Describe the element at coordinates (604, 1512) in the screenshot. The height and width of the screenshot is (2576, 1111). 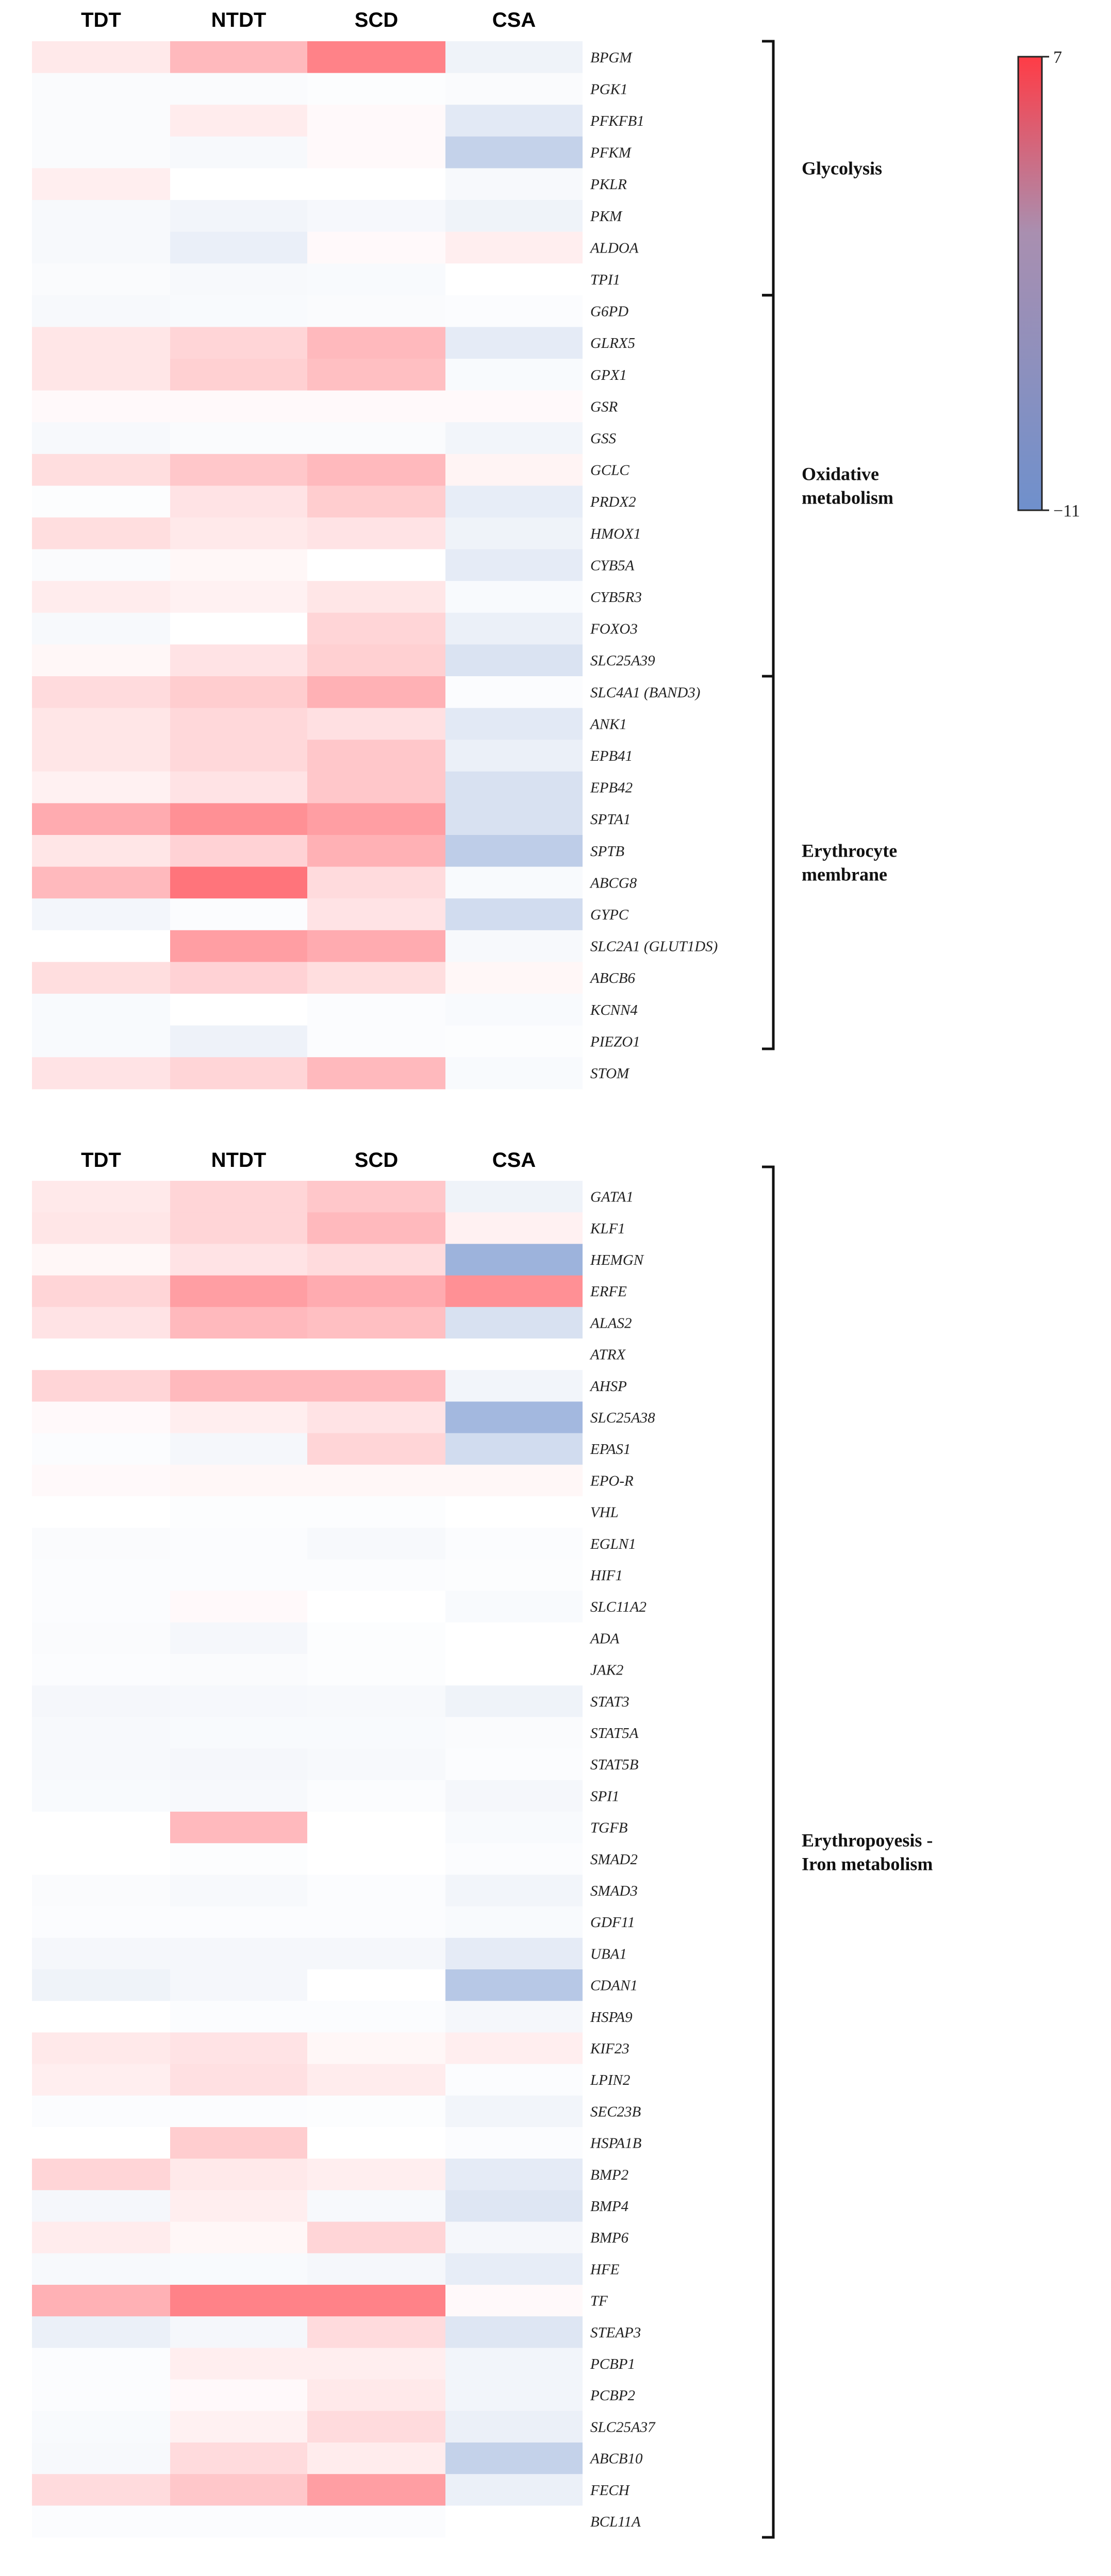
I see `gene-label: VHL` at that location.